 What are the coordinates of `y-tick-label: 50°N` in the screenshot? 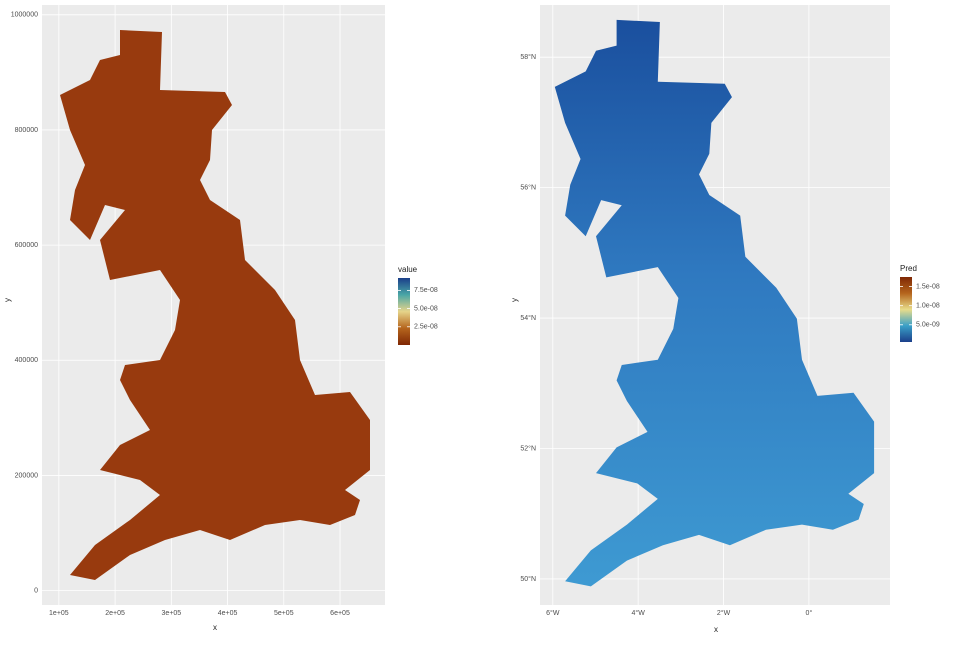 It's located at (528, 579).